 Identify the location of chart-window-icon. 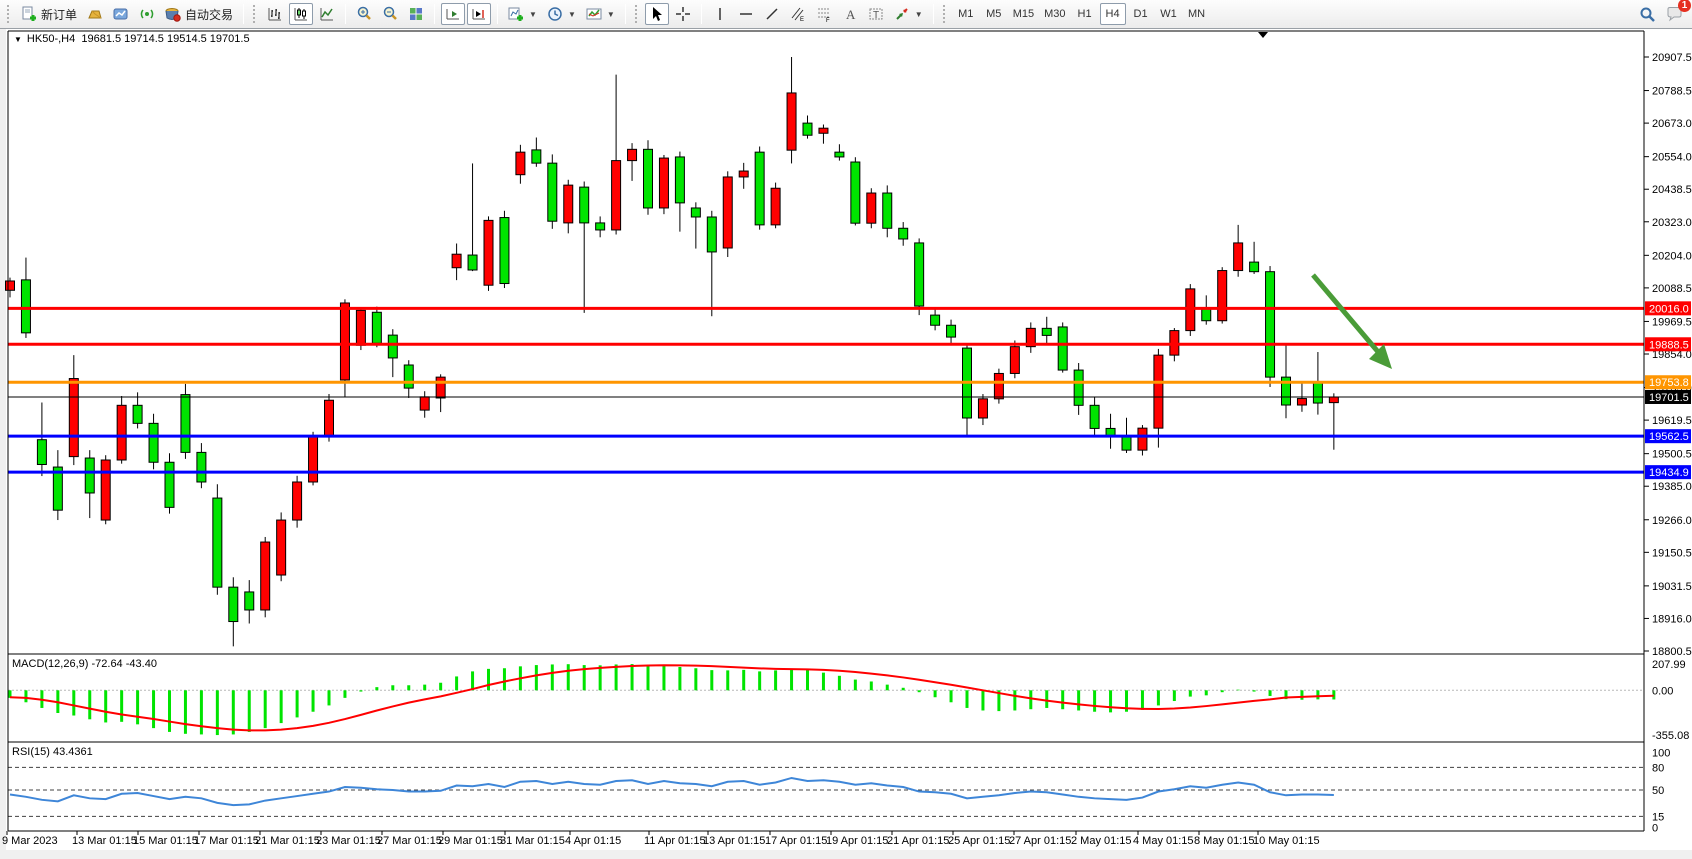
(120, 14).